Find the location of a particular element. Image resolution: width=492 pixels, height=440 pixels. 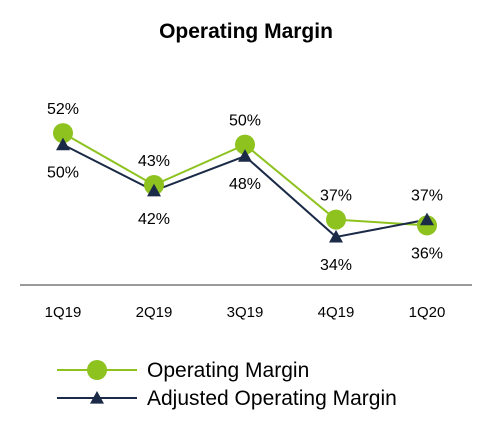

chart-title: Operating Margin is located at coordinates (246, 31).